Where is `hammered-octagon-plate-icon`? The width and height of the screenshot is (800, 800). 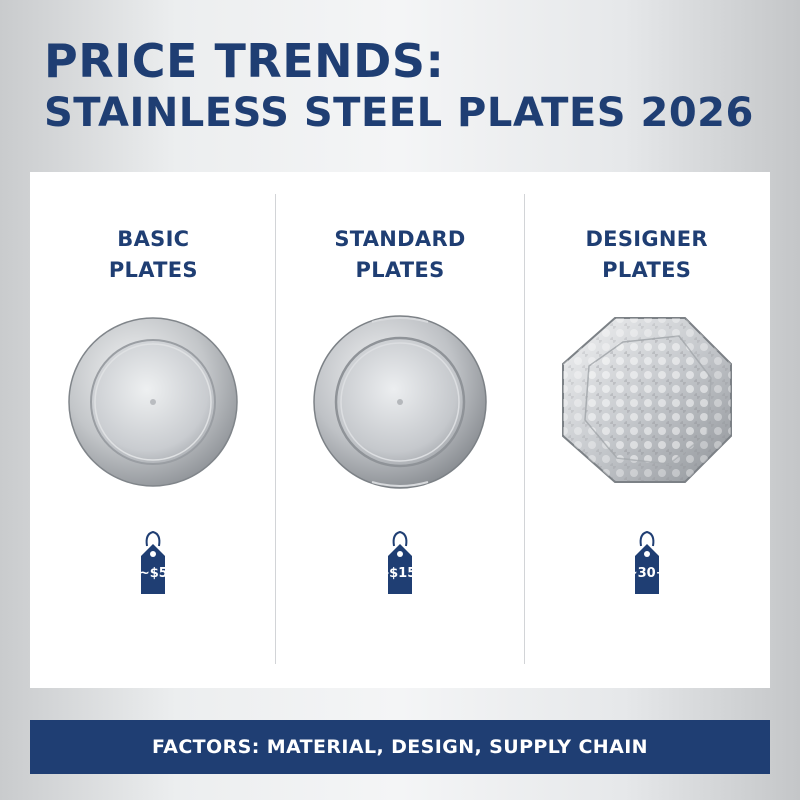
hammered-octagon-plate-icon is located at coordinates (647, 402).